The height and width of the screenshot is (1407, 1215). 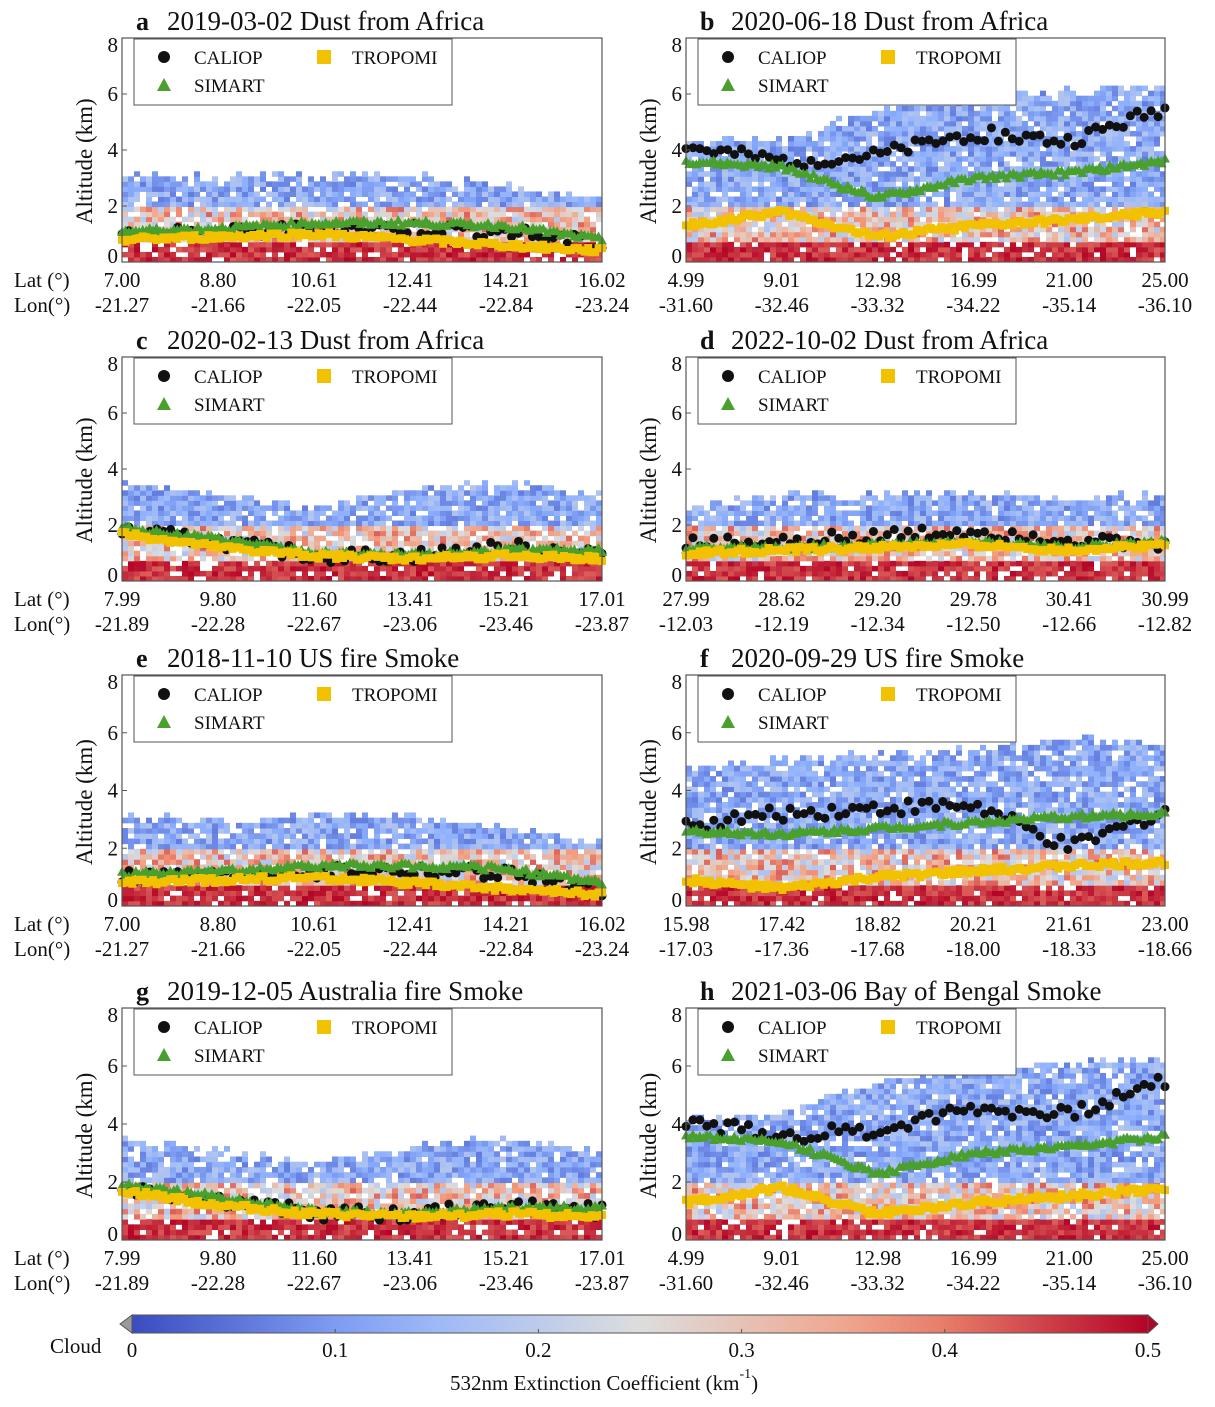 I want to click on panel-letter: b, so click(x=707, y=21).